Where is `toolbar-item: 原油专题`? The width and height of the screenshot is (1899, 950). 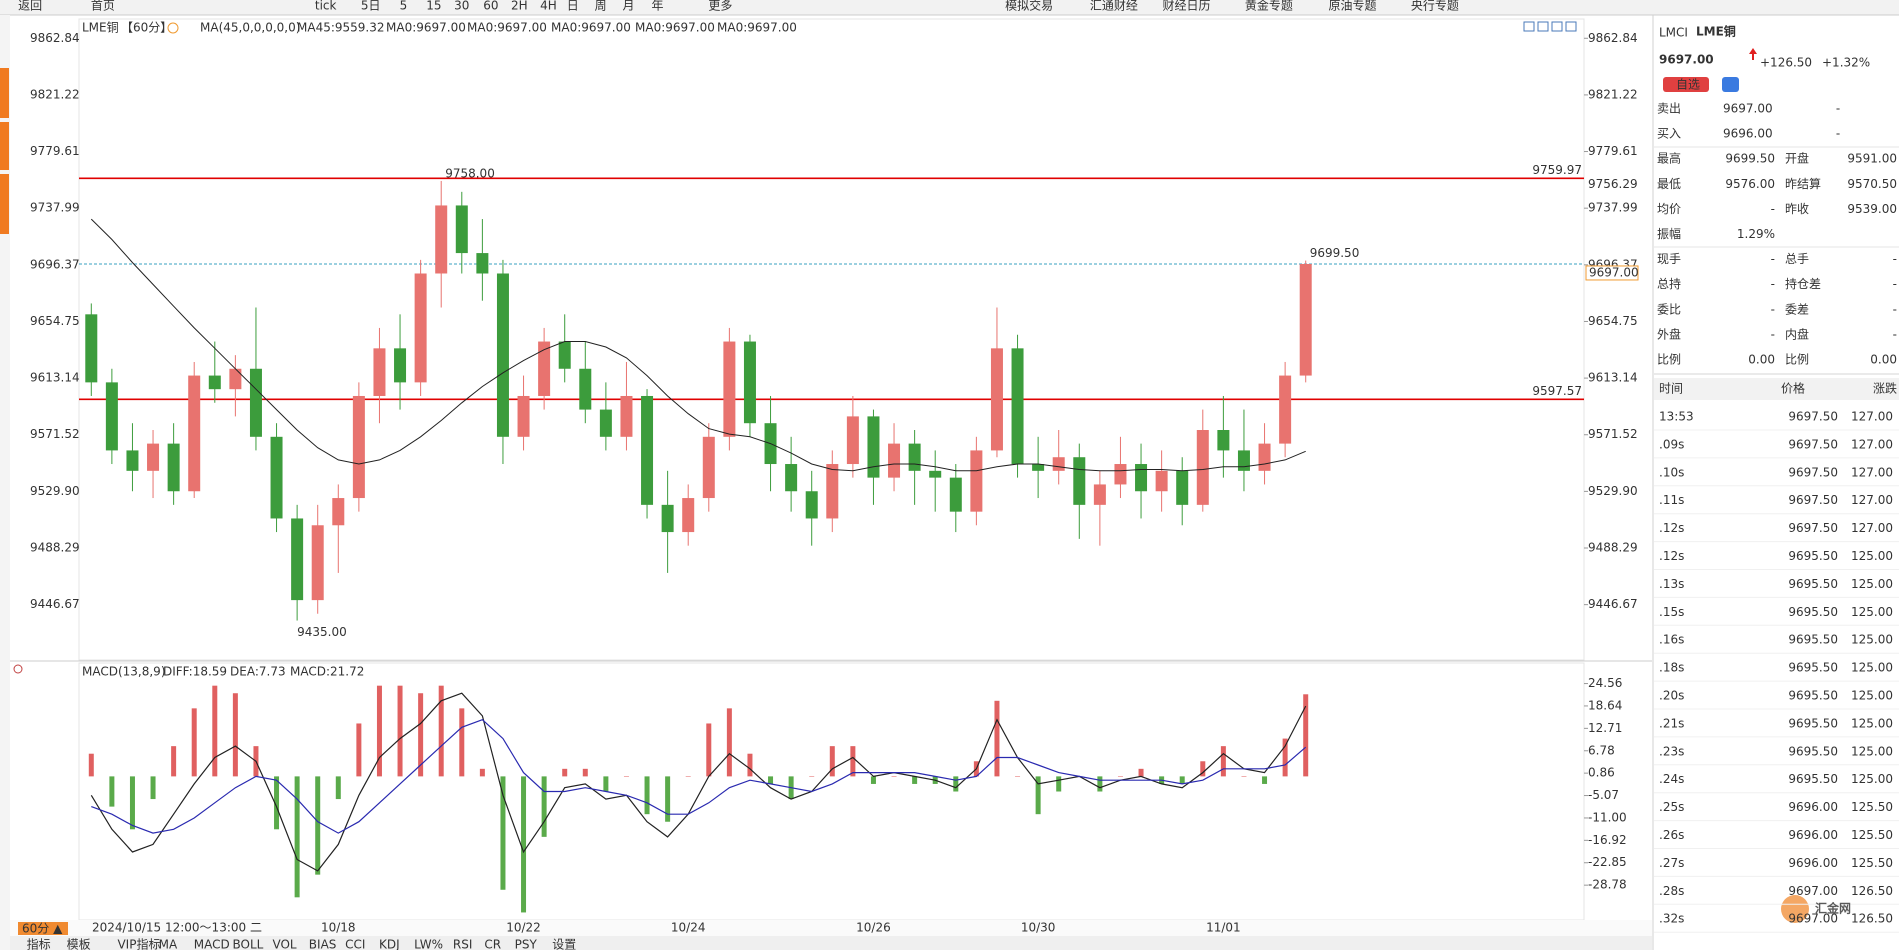 toolbar-item: 原油专题 is located at coordinates (1352, 6).